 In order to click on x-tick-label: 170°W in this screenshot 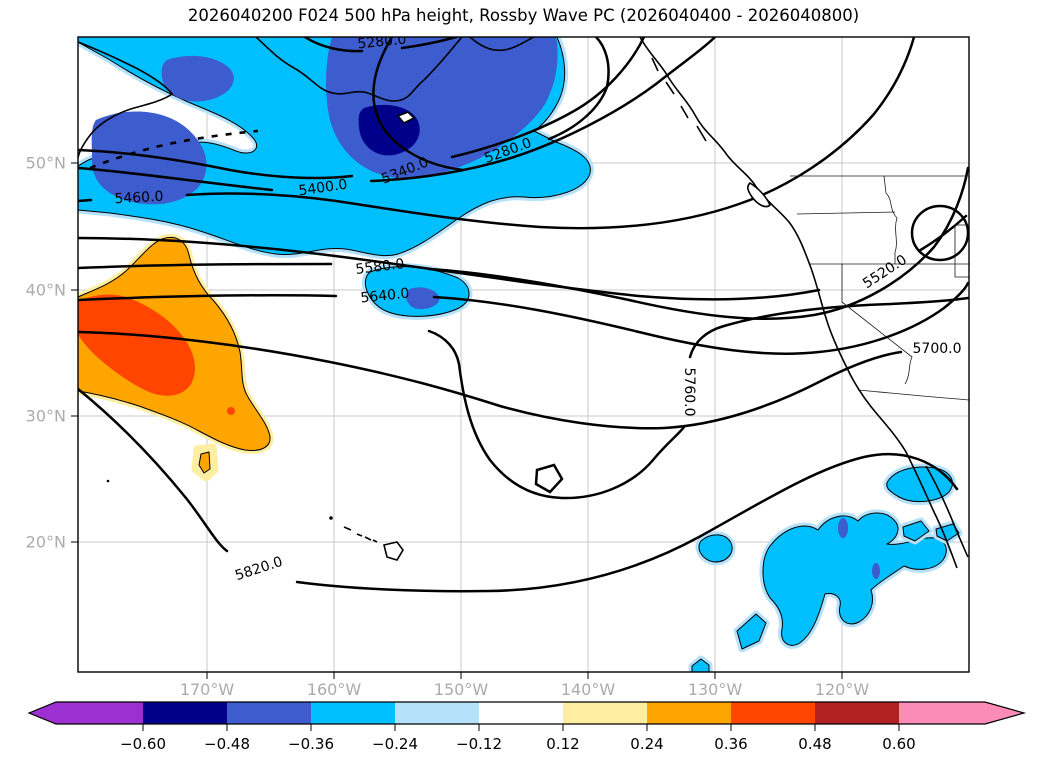, I will do `click(207, 689)`.